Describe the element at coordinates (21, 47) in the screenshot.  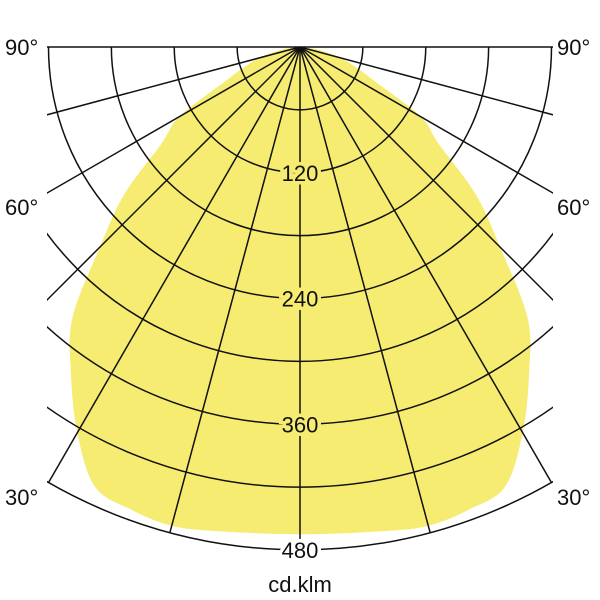
I see `angle-label-90-left: 90°` at that location.